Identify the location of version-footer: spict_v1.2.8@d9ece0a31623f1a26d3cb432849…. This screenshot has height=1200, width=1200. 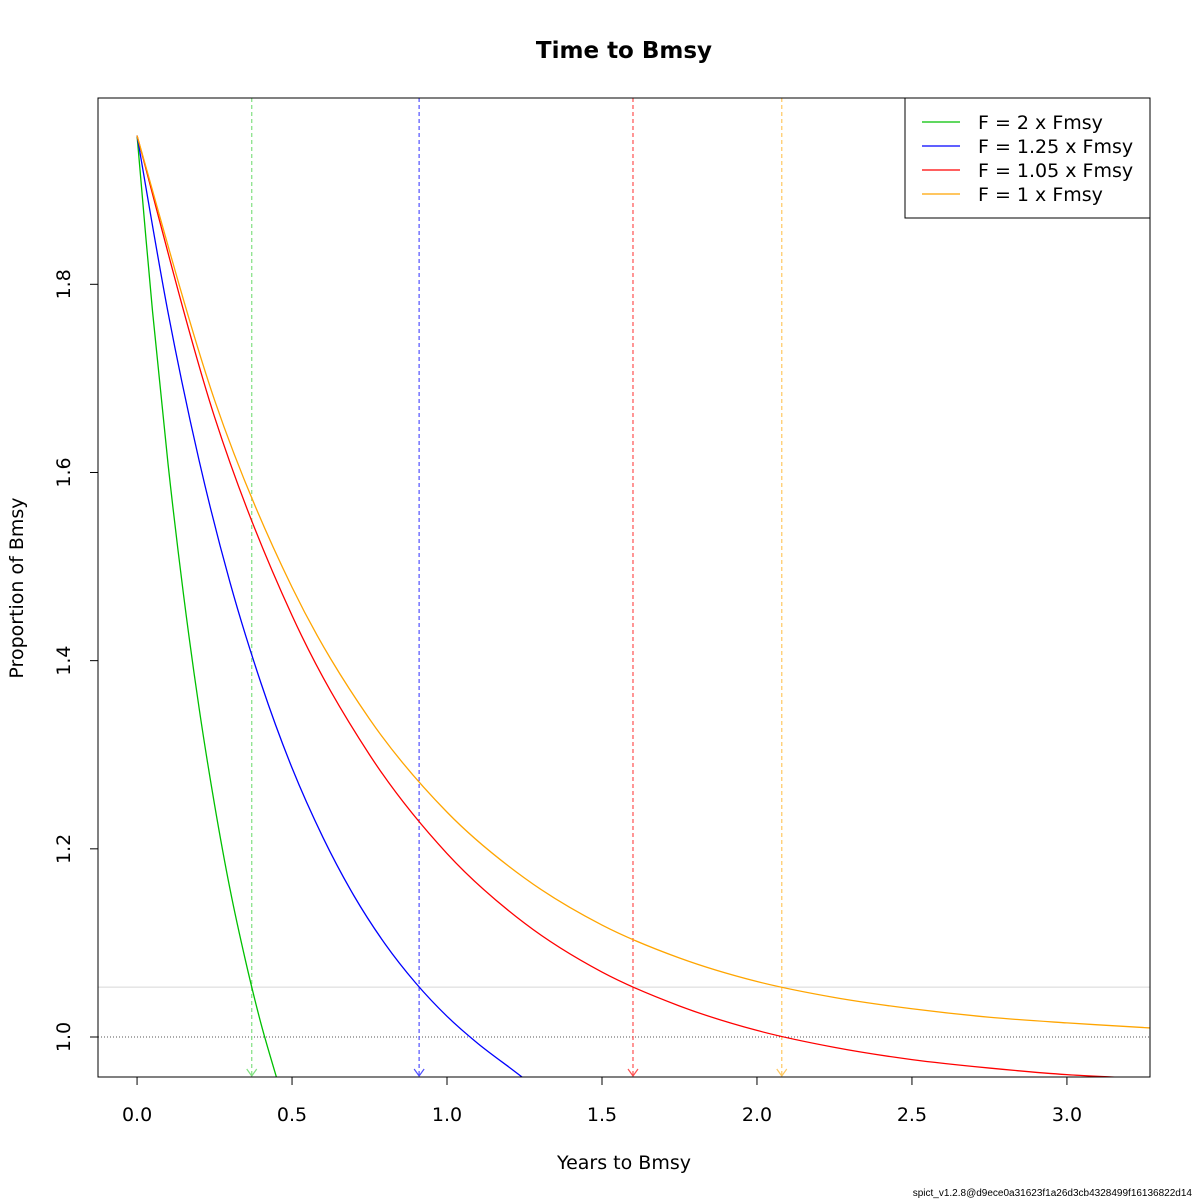
(1053, 1193).